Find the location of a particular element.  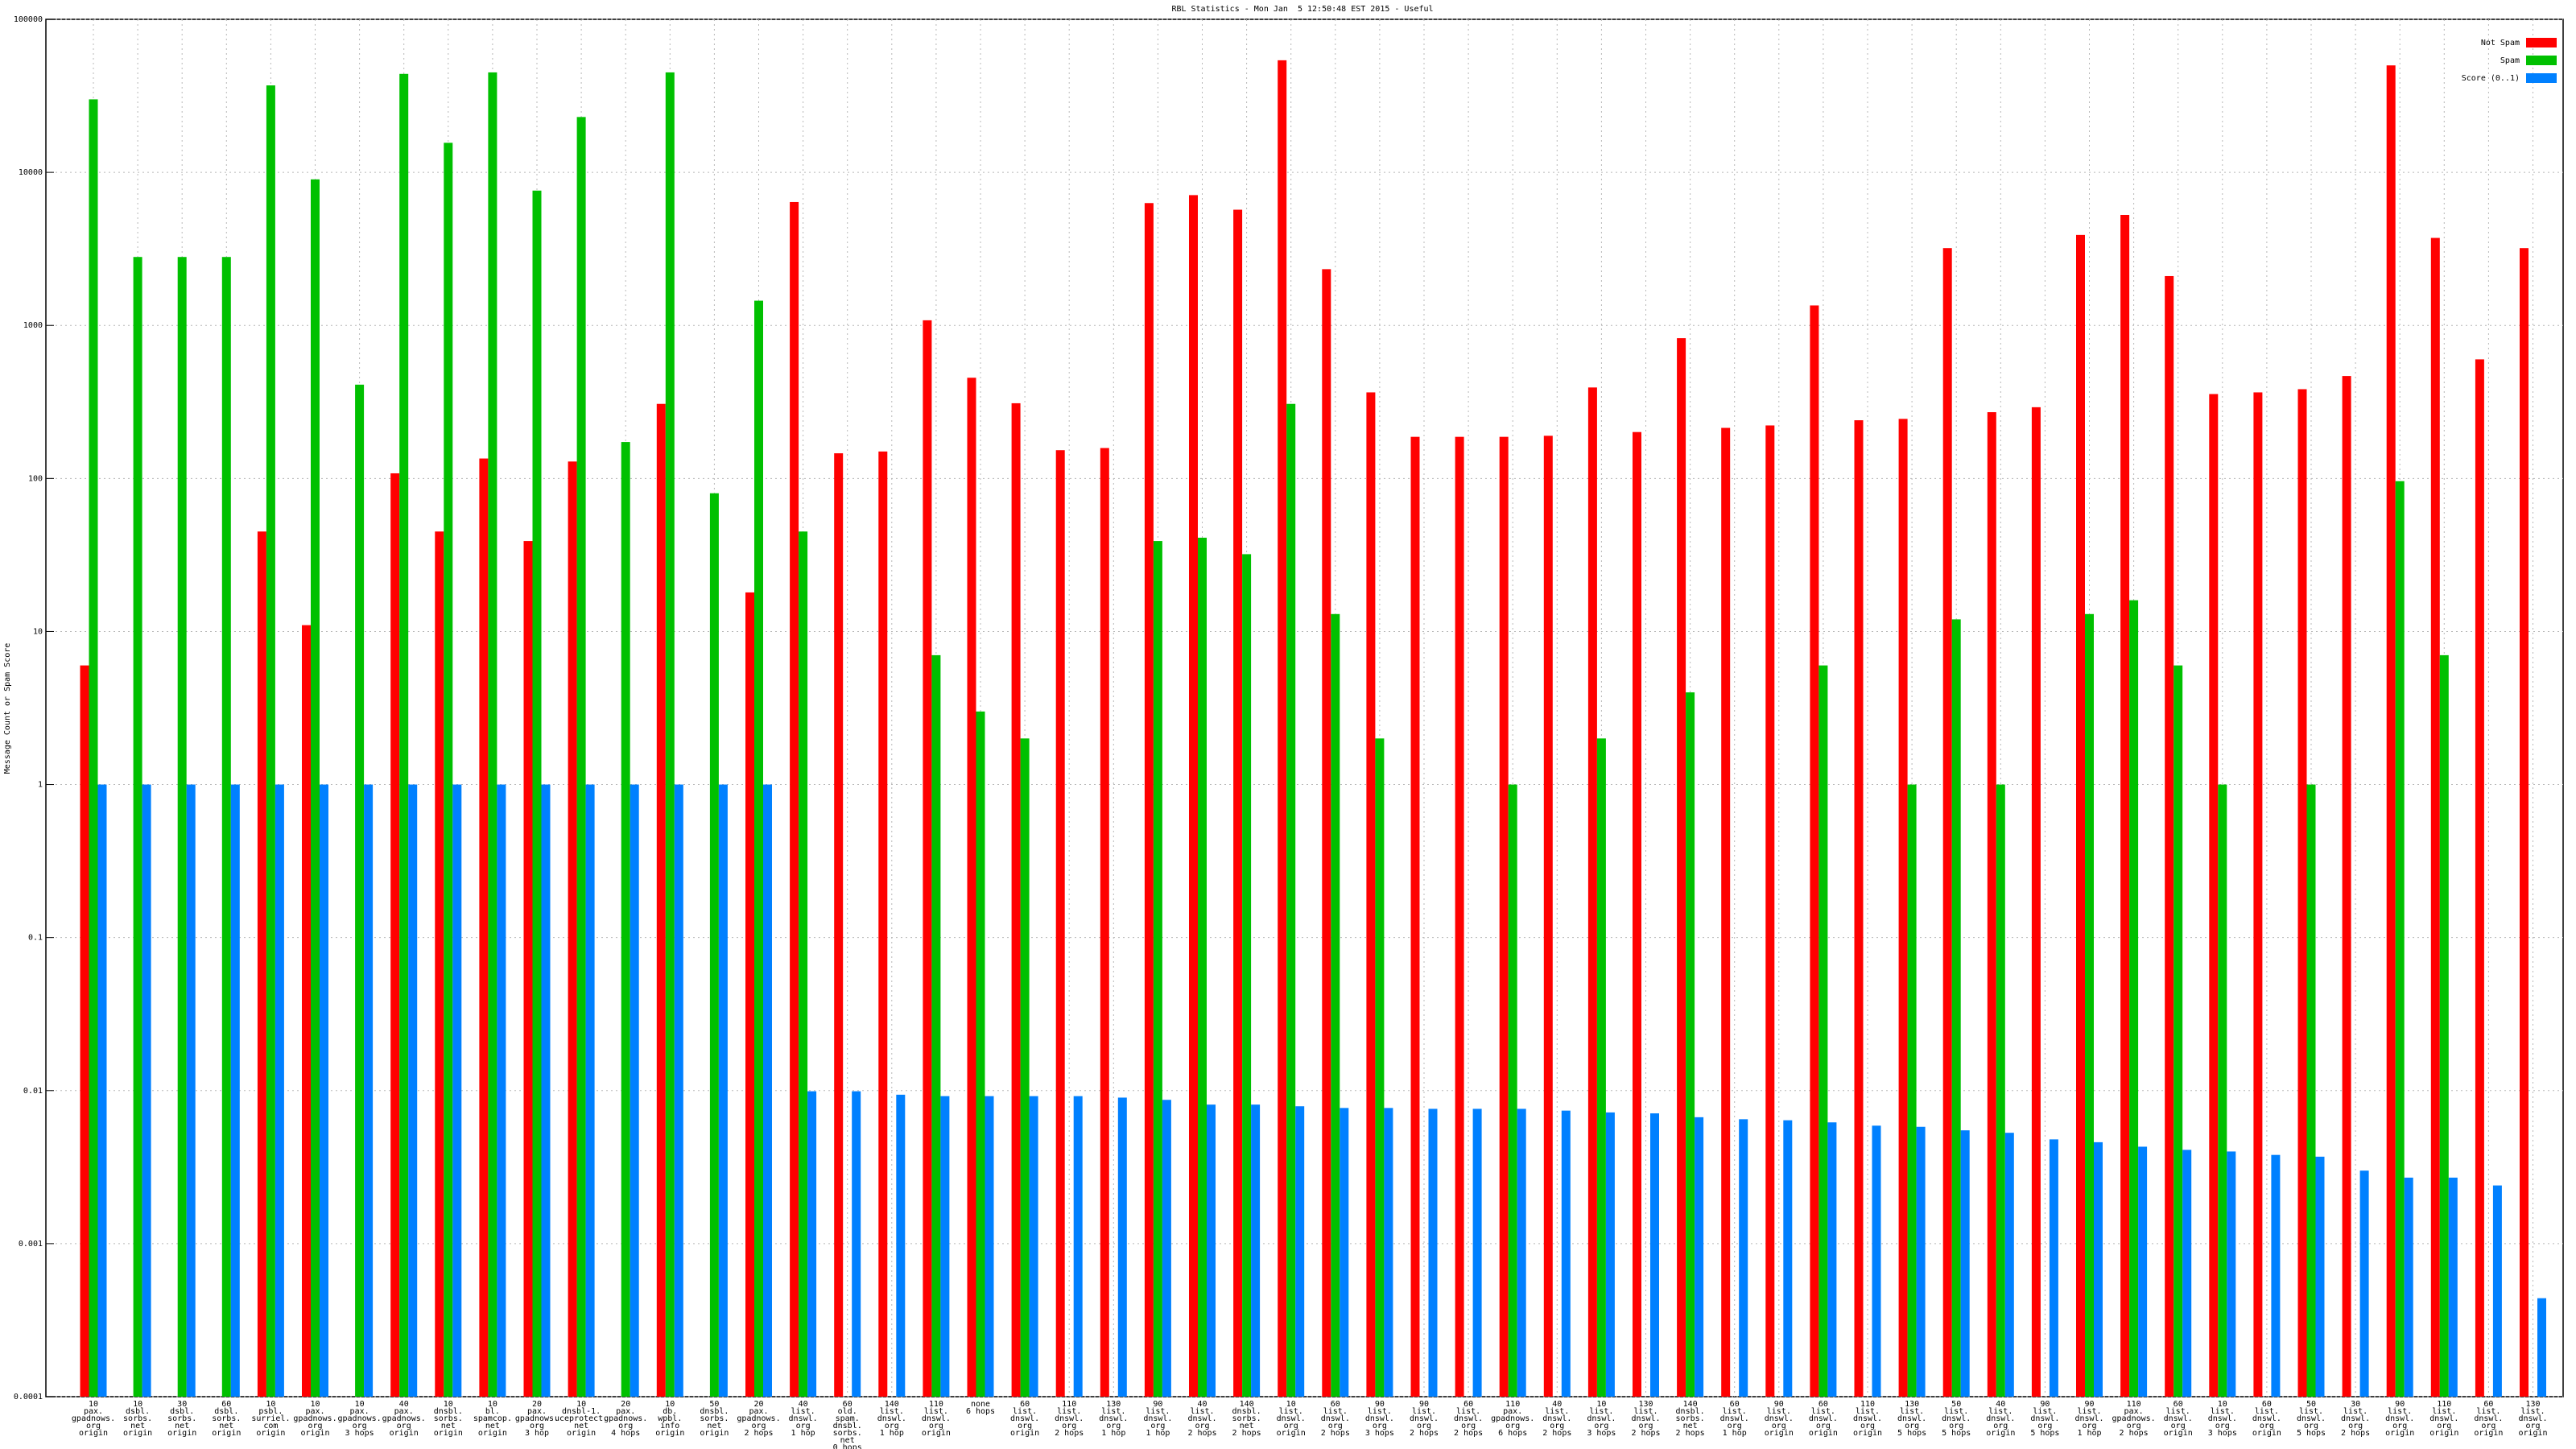

x-tick-label: 3 hops is located at coordinates (1601, 1433).